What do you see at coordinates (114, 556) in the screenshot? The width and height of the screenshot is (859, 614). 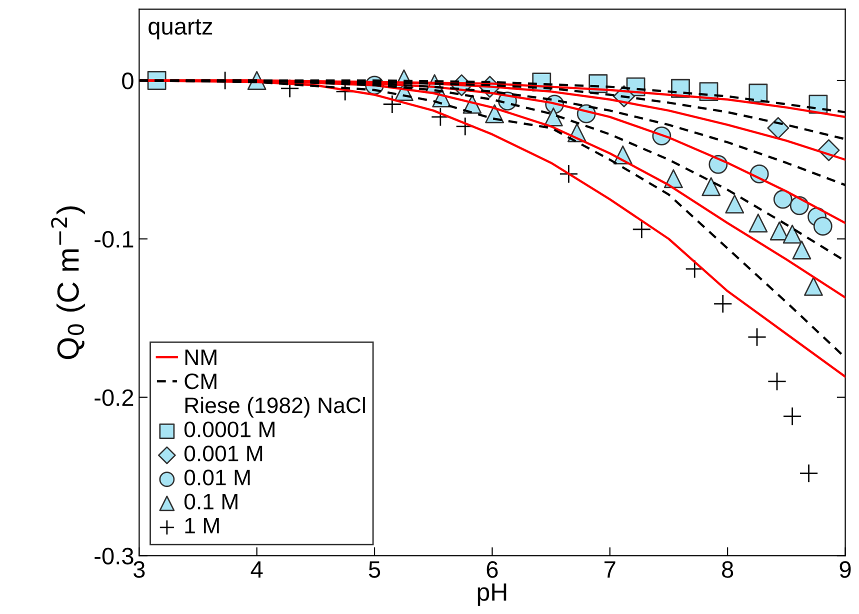 I see `y-tick-label: -0.3` at bounding box center [114, 556].